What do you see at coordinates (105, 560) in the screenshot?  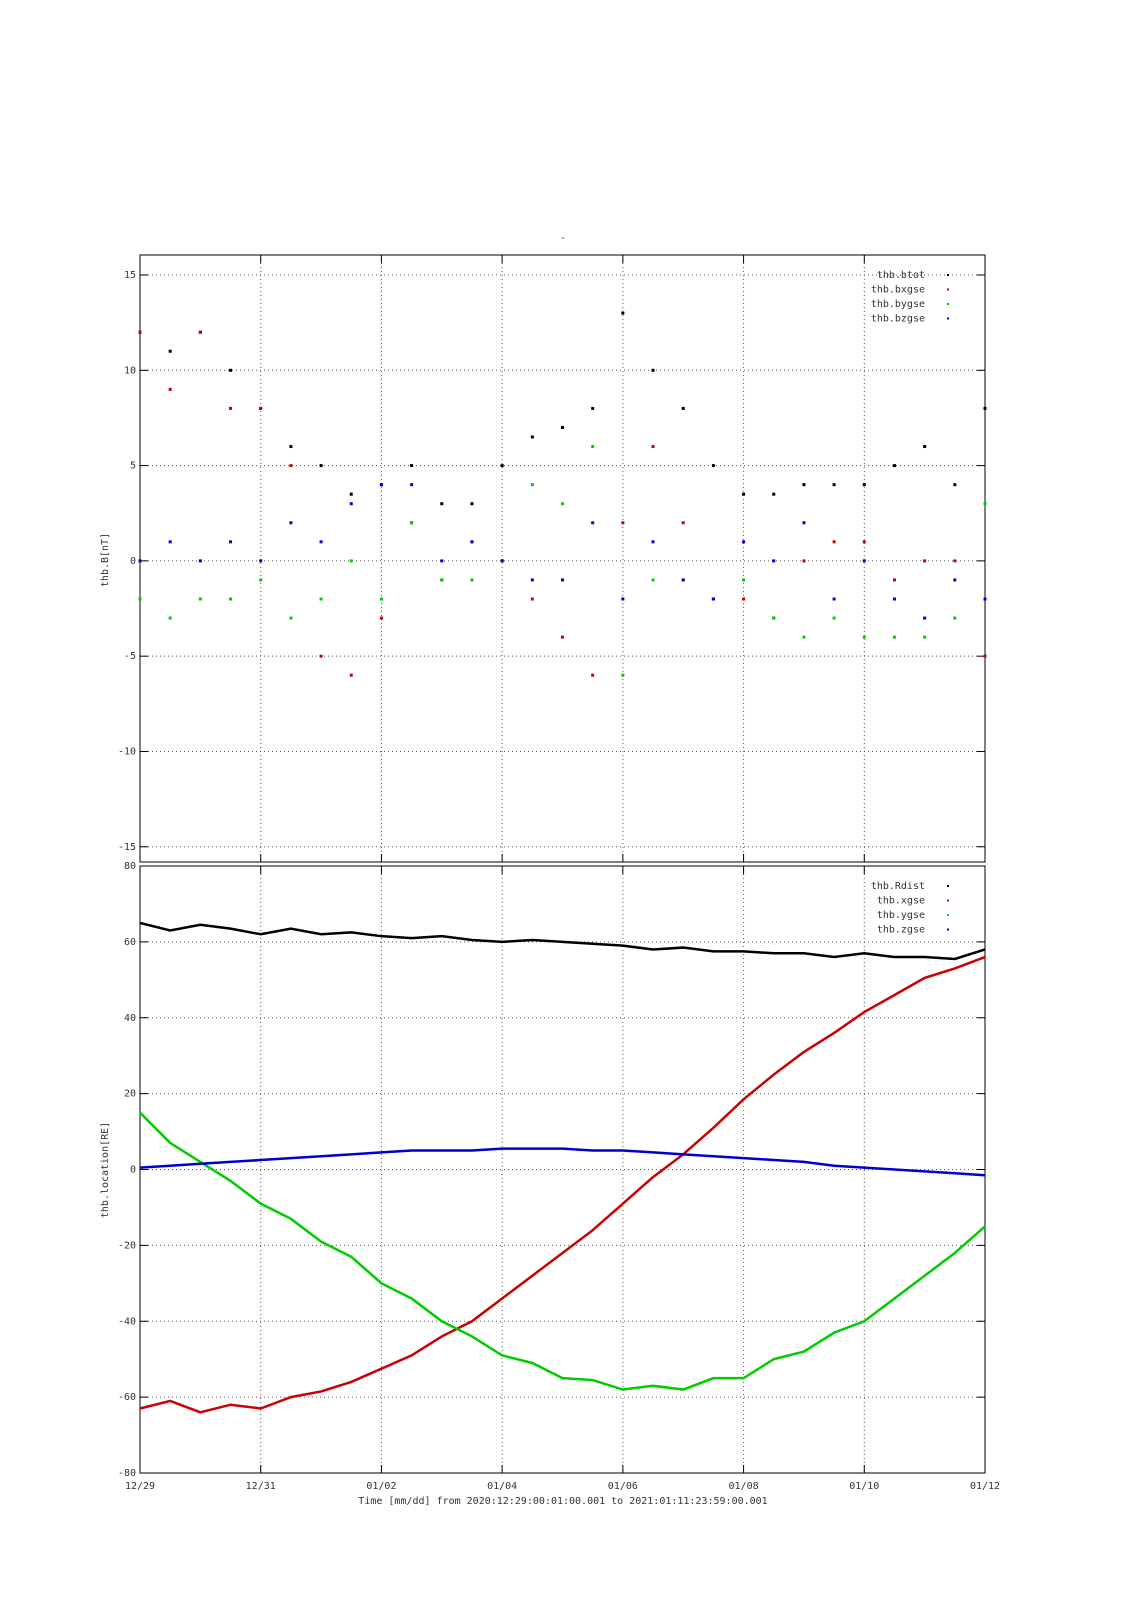 I see `y-axis-label: thb.B[nT]` at bounding box center [105, 560].